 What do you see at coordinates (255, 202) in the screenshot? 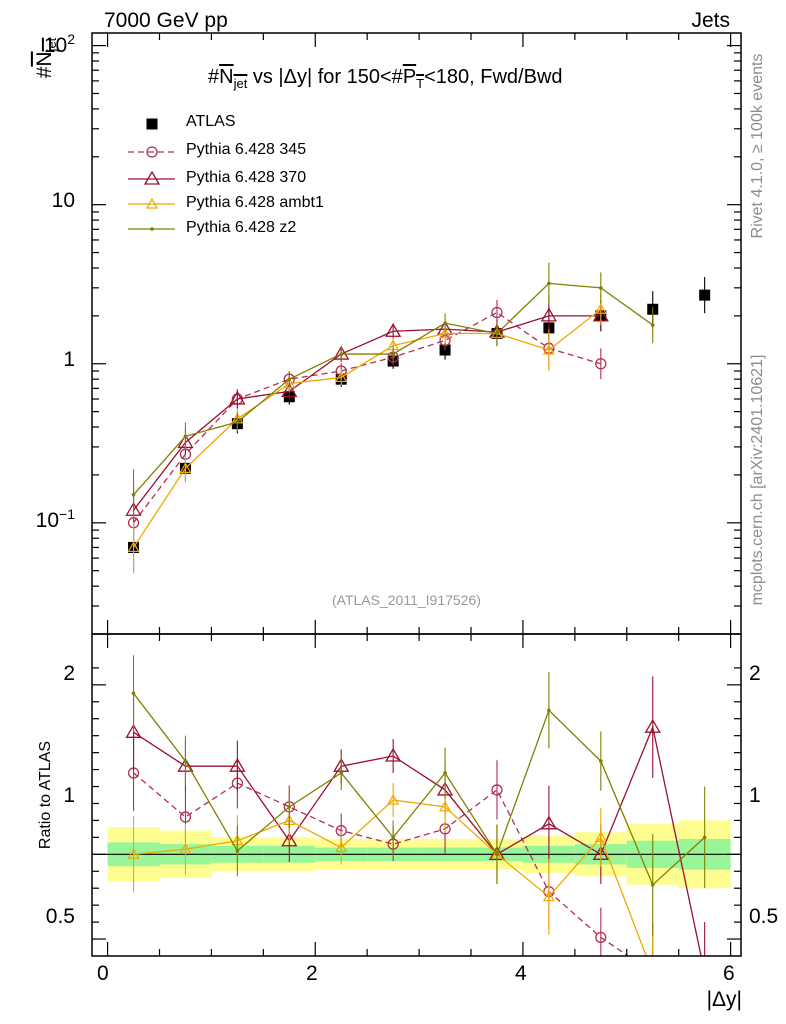
I see `legend-label-ambt1: Pythia 6.428 ambt1` at bounding box center [255, 202].